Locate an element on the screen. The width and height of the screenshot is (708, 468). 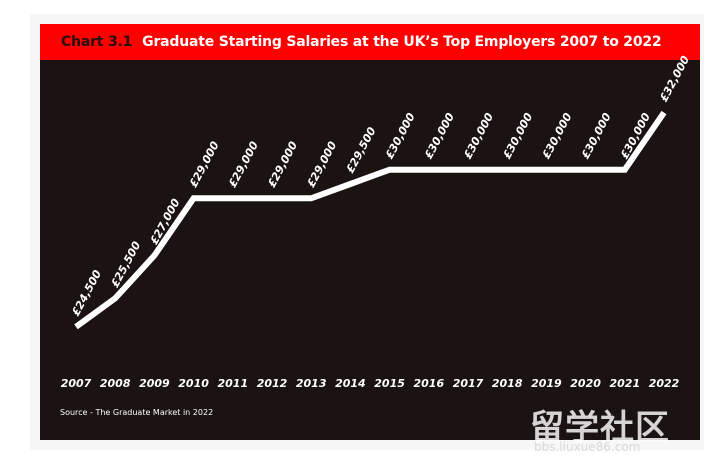
x-tick-label: 2014 is located at coordinates (350, 383).